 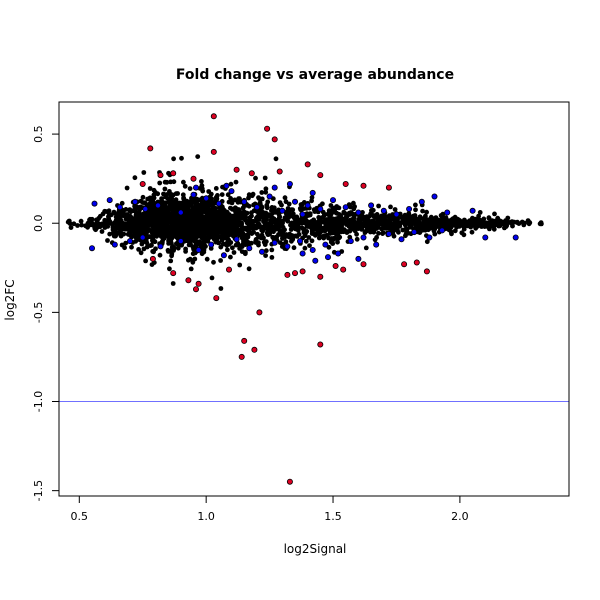 What do you see at coordinates (206, 516) in the screenshot?
I see `x-tick-label: 1.0` at bounding box center [206, 516].